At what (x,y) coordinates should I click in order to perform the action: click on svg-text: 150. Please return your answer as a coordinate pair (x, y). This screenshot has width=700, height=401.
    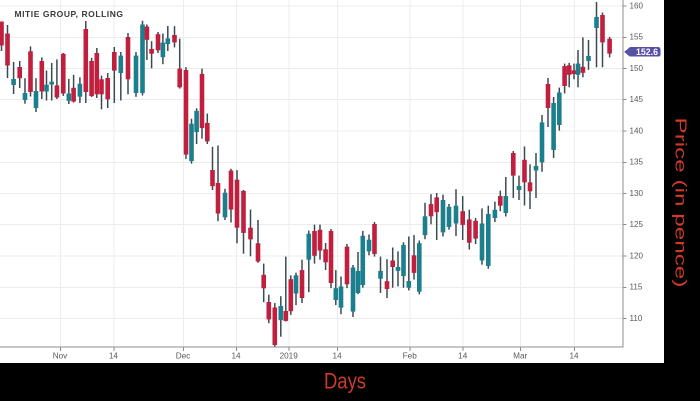
    Looking at the image, I should click on (637, 68).